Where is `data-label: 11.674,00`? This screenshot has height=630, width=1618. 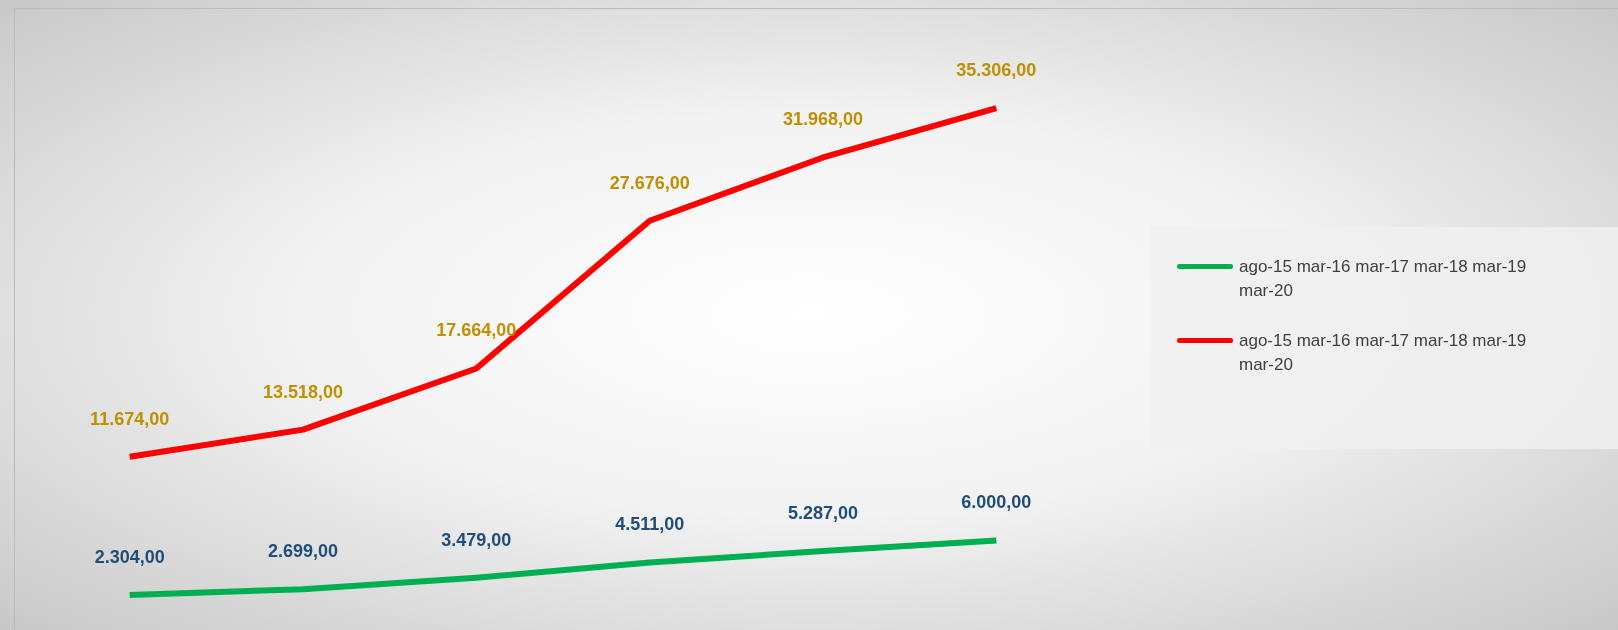 data-label: 11.674,00 is located at coordinates (130, 418).